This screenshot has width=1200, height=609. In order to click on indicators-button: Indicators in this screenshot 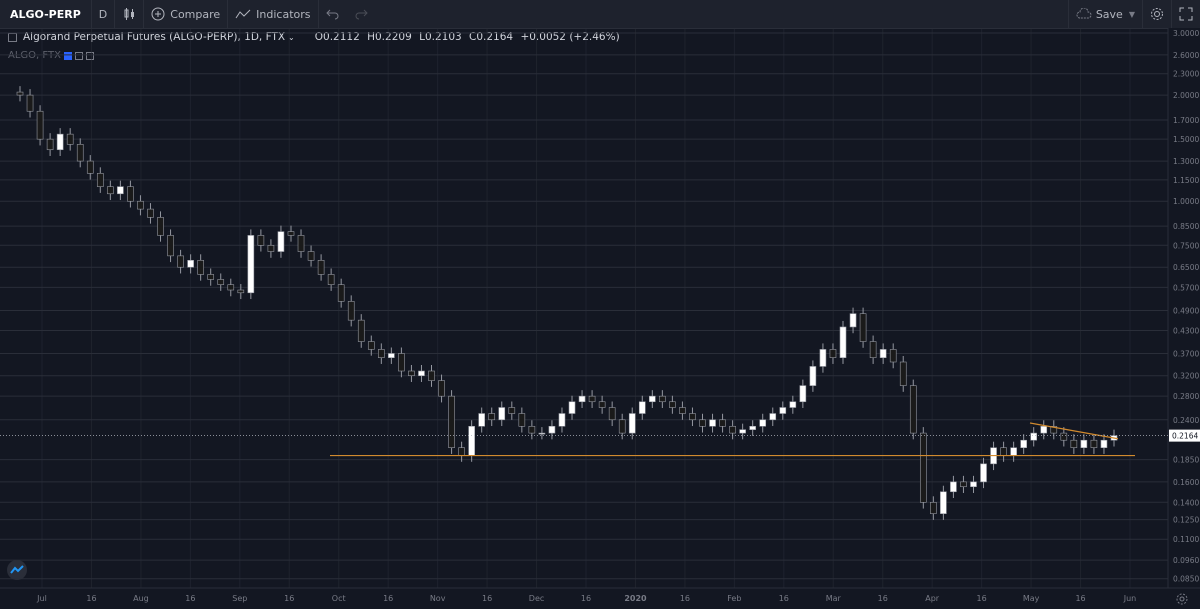, I will do `click(273, 14)`.